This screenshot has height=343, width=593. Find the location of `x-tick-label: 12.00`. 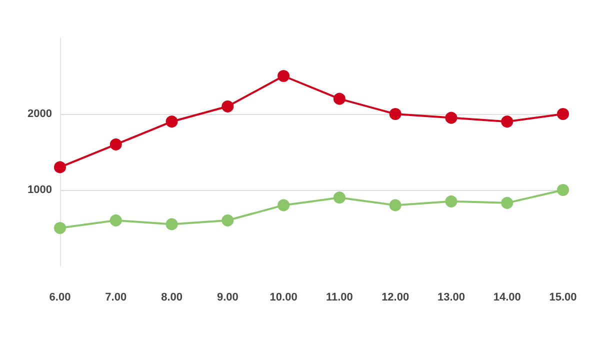

x-tick-label: 12.00 is located at coordinates (396, 298).